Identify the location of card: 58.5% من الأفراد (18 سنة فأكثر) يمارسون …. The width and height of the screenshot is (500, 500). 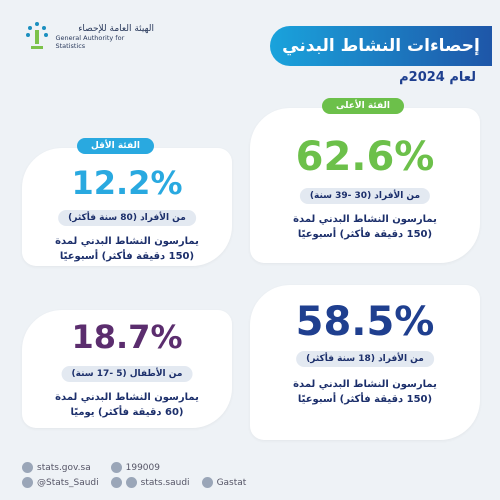
(365, 362).